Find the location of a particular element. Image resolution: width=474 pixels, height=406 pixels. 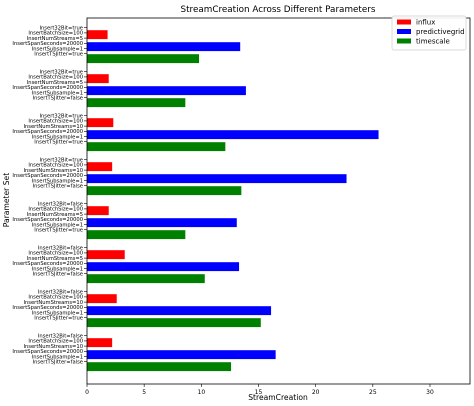

x-tick-label: 15 is located at coordinates (259, 392).